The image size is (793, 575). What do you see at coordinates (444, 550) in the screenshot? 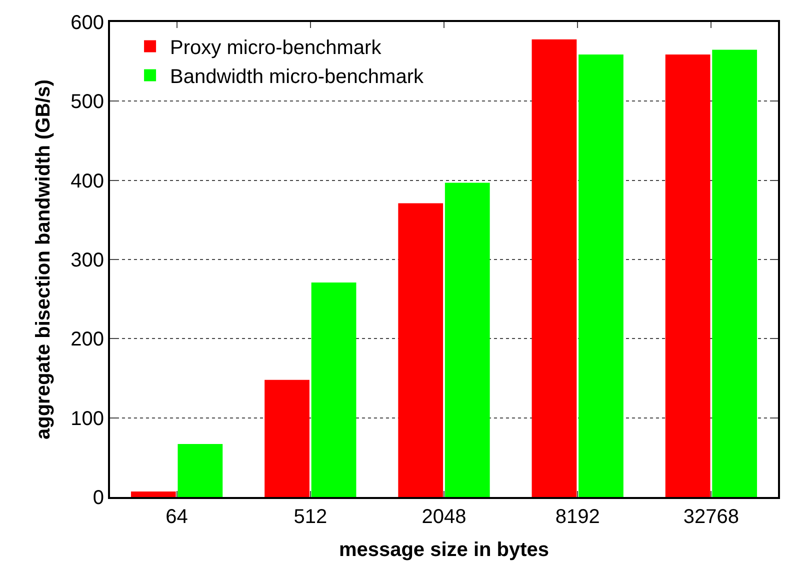
I see `x-axis-title: message size in bytes` at bounding box center [444, 550].